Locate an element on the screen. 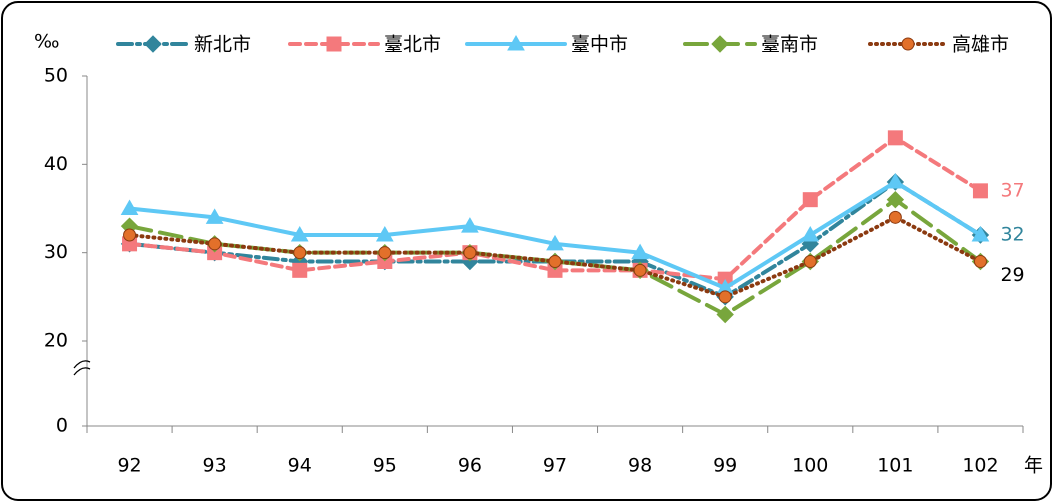 This screenshot has width=1053, height=502. x-tick-label: 98 is located at coordinates (640, 466).